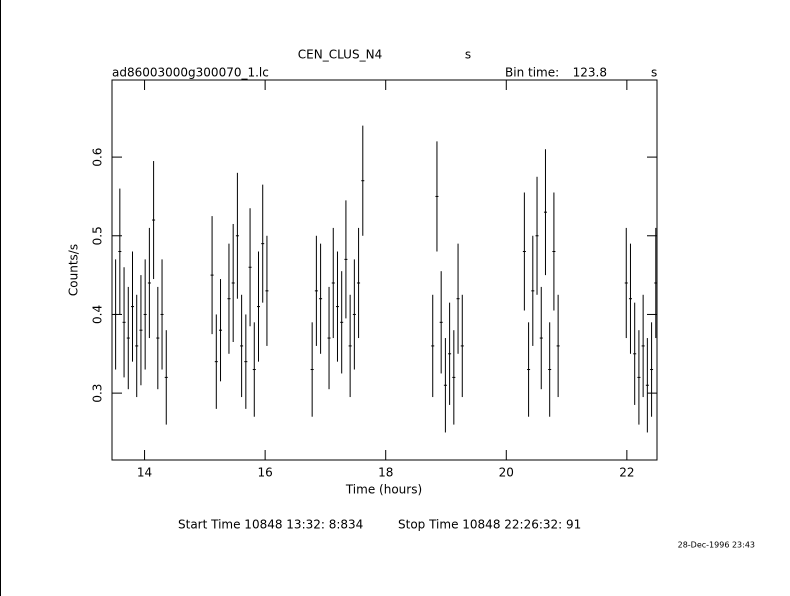  Describe the element at coordinates (98, 393) in the screenshot. I see `y-tick-label: 0.3` at that location.